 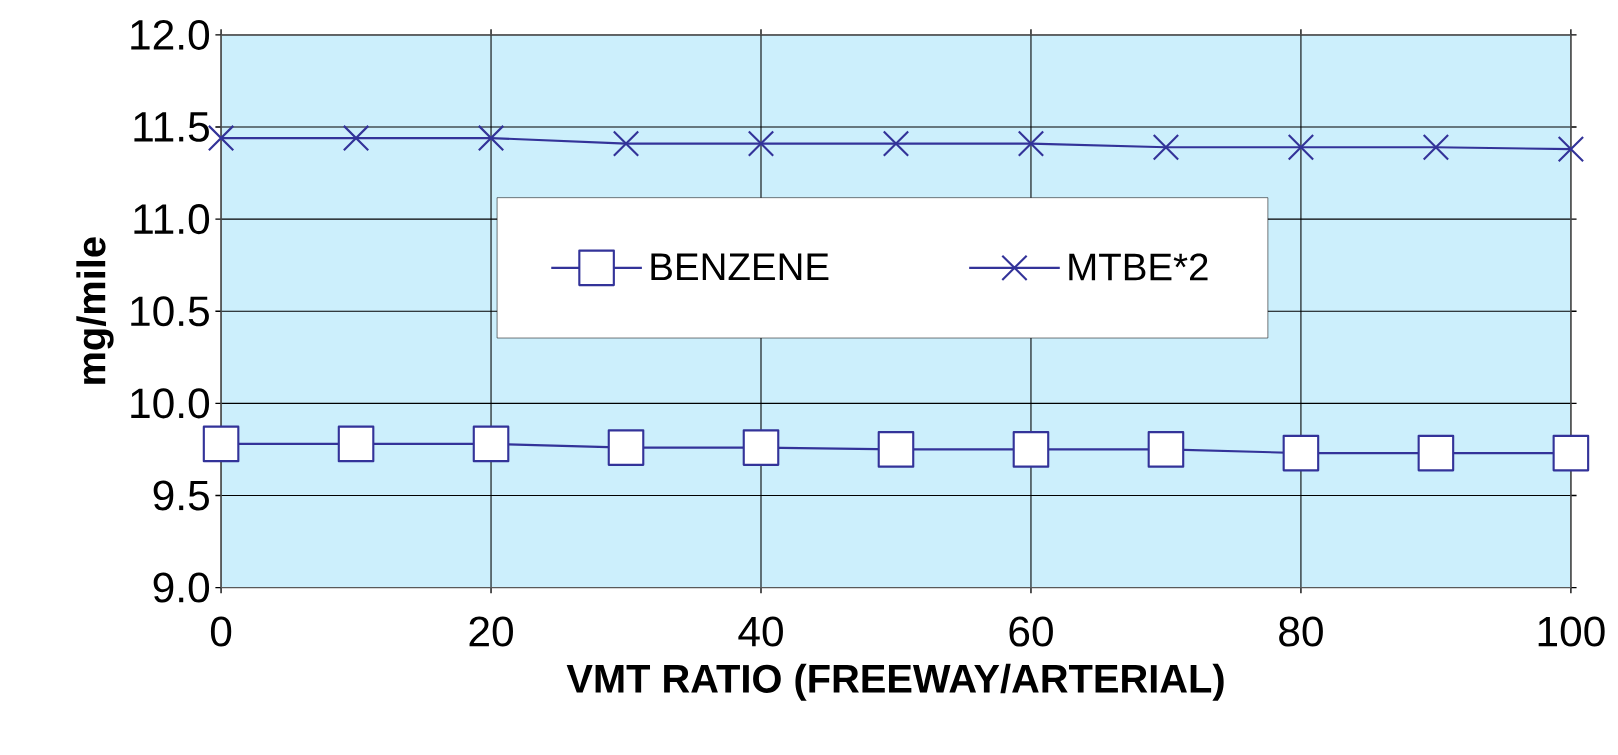 I want to click on y-tick-label: 11.0, so click(x=172, y=219).